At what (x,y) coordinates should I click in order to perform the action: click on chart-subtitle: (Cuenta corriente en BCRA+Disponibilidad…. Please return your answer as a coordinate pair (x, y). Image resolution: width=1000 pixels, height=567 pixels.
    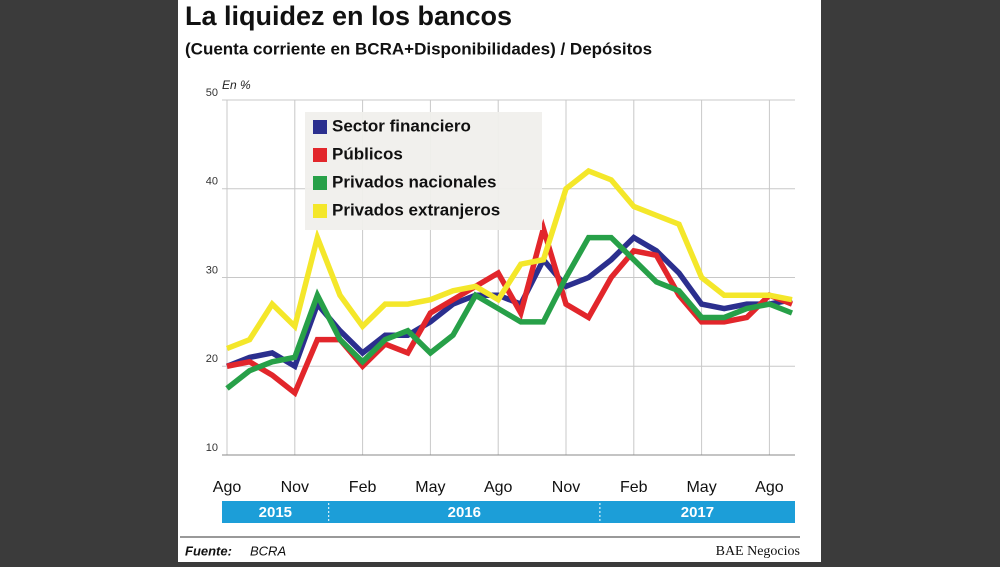
    Looking at the image, I should click on (418, 48).